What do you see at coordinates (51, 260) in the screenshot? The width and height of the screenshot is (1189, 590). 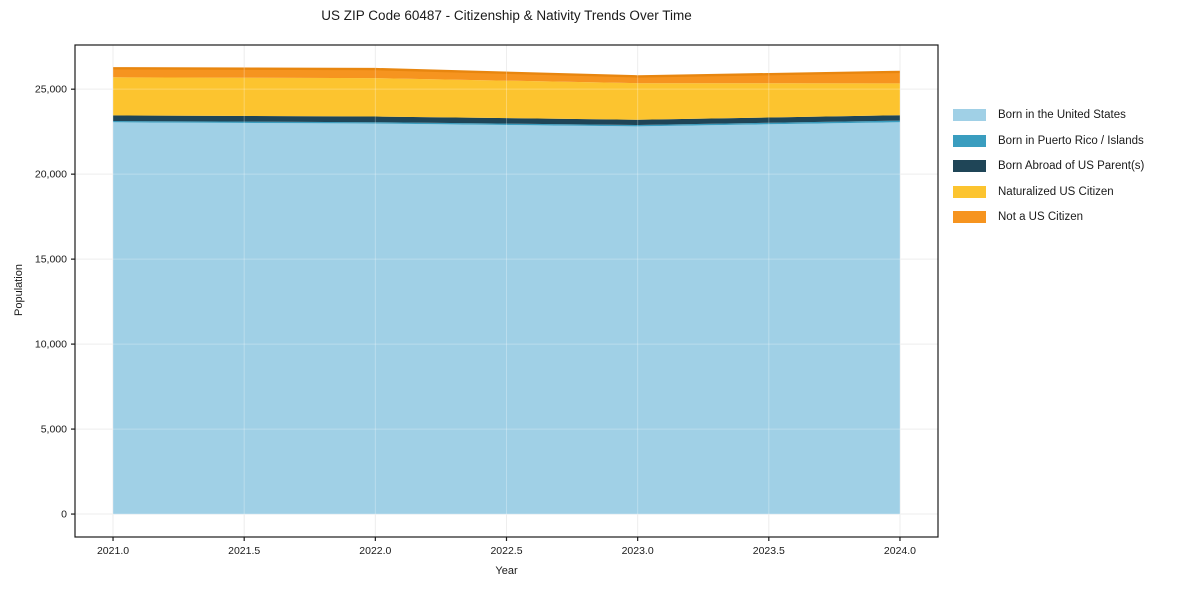 I see `y-tick-label: 15,000` at bounding box center [51, 260].